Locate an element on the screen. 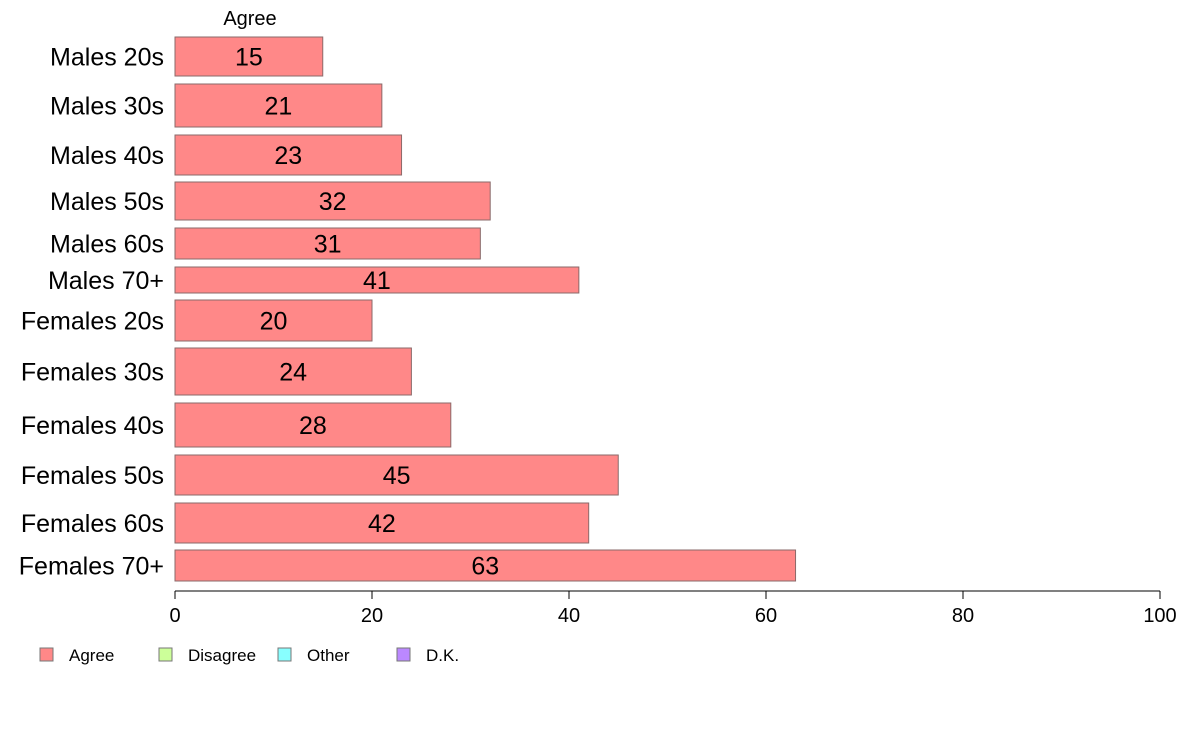 The width and height of the screenshot is (1188, 736). category-label: Males 50s is located at coordinates (107, 202).